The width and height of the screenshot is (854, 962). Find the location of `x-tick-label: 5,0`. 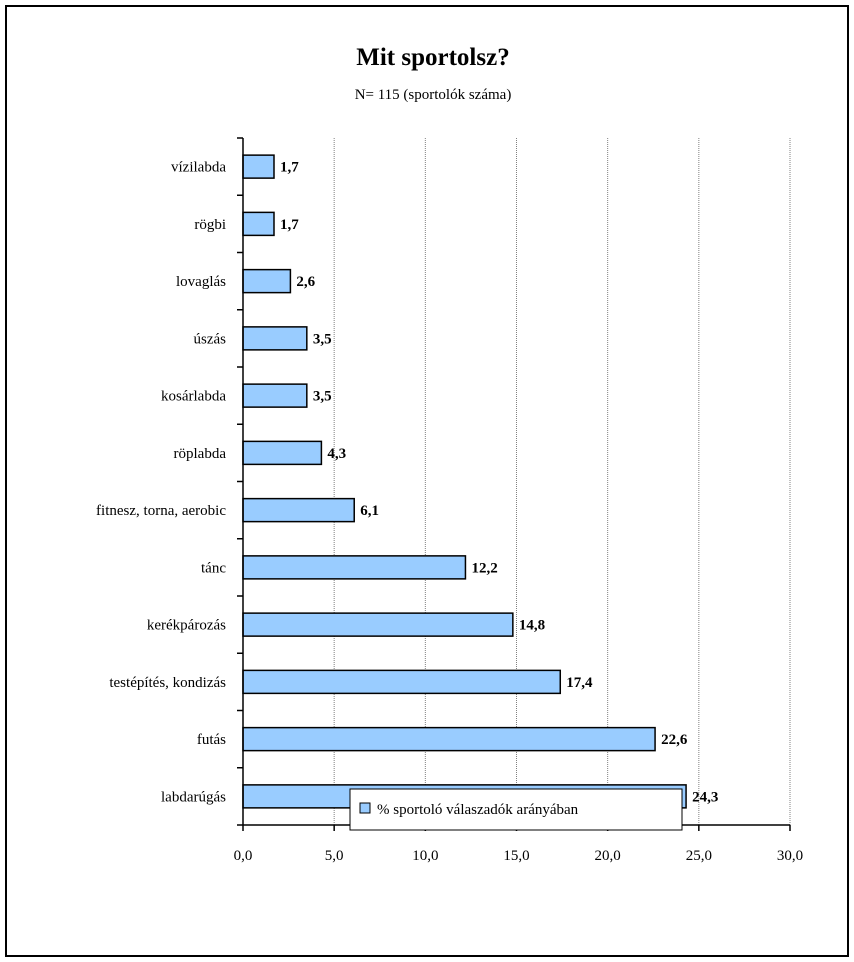

x-tick-label: 5,0 is located at coordinates (334, 856).